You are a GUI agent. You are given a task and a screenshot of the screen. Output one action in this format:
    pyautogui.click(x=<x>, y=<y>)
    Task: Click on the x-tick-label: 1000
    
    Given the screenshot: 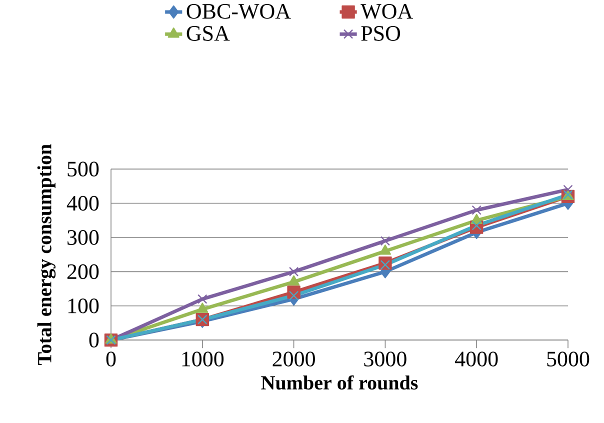 What is the action you would take?
    pyautogui.click(x=203, y=359)
    